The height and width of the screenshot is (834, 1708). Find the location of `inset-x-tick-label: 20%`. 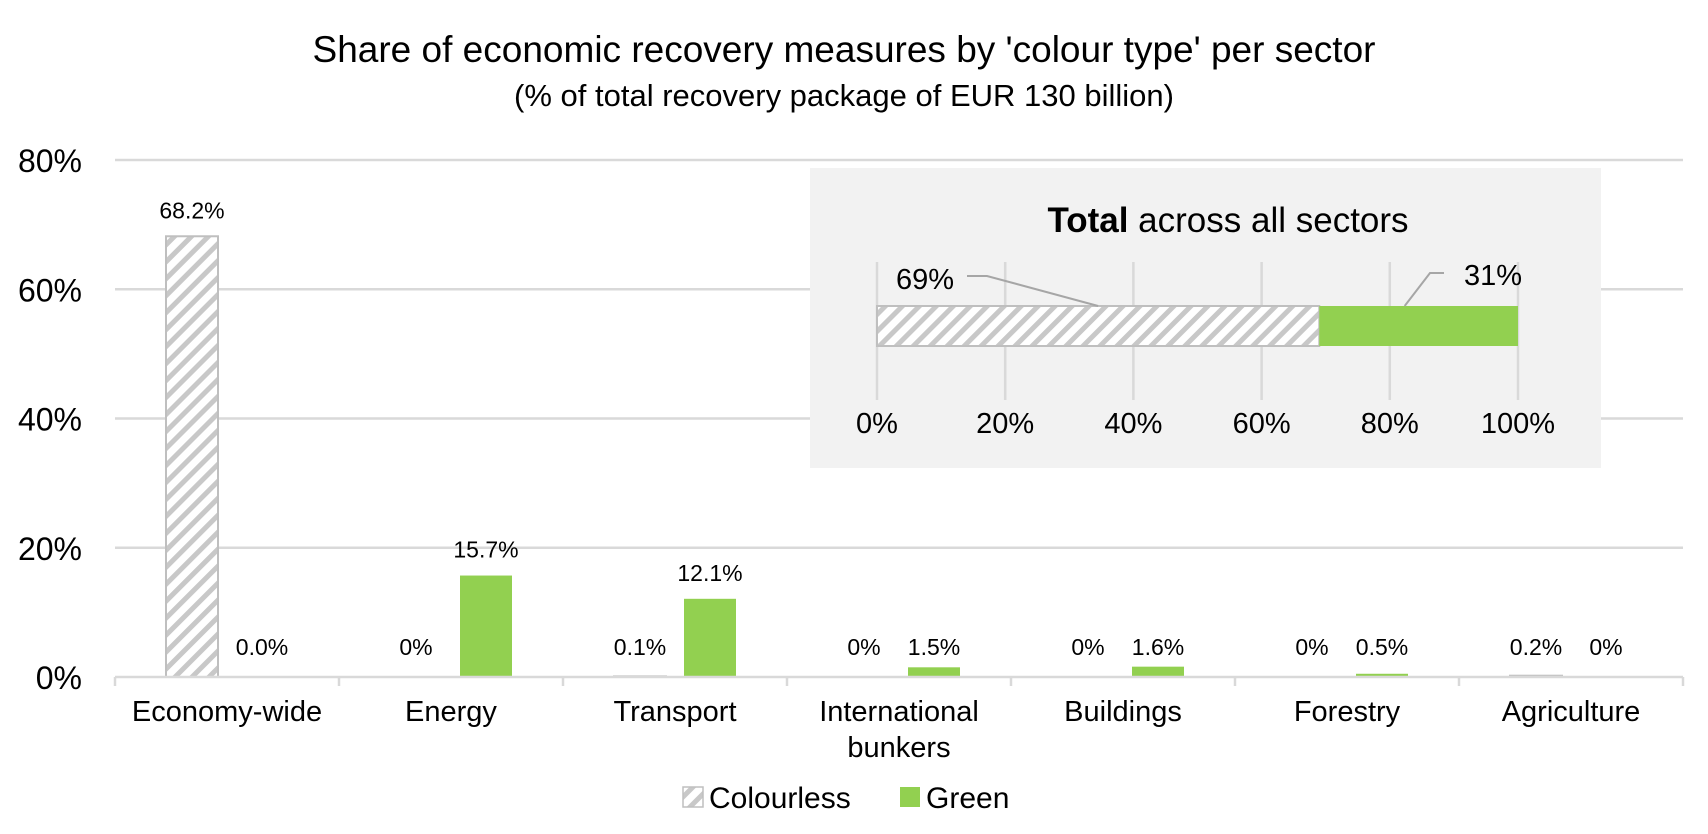

inset-x-tick-label: 20% is located at coordinates (1005, 424).